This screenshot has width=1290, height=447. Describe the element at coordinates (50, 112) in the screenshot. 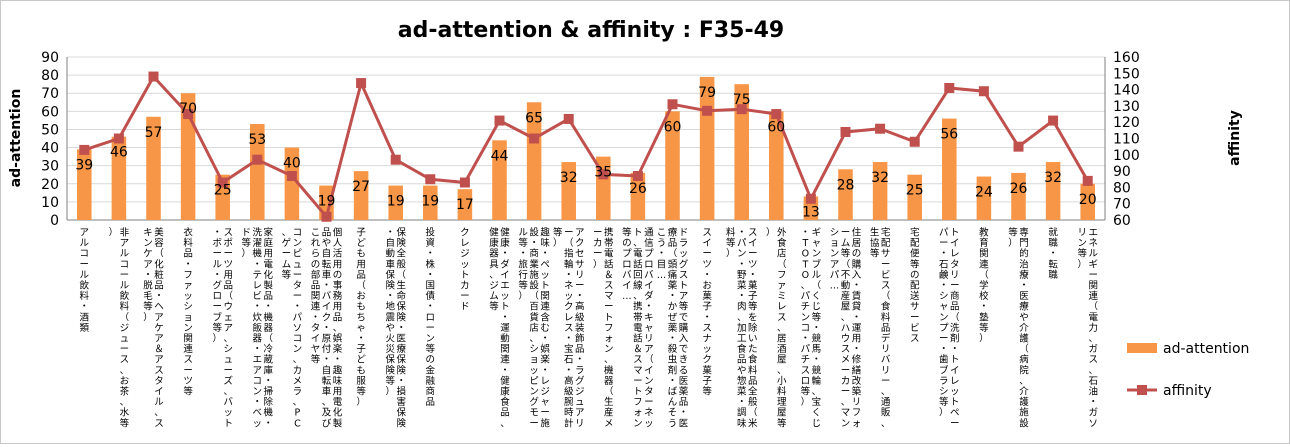

I see `y-left-tick-label: 60` at that location.